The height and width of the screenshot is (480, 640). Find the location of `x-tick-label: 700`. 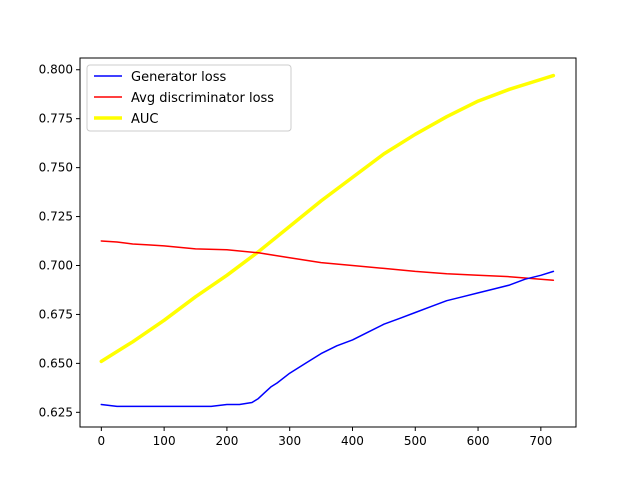

x-tick-label: 700 is located at coordinates (540, 441).